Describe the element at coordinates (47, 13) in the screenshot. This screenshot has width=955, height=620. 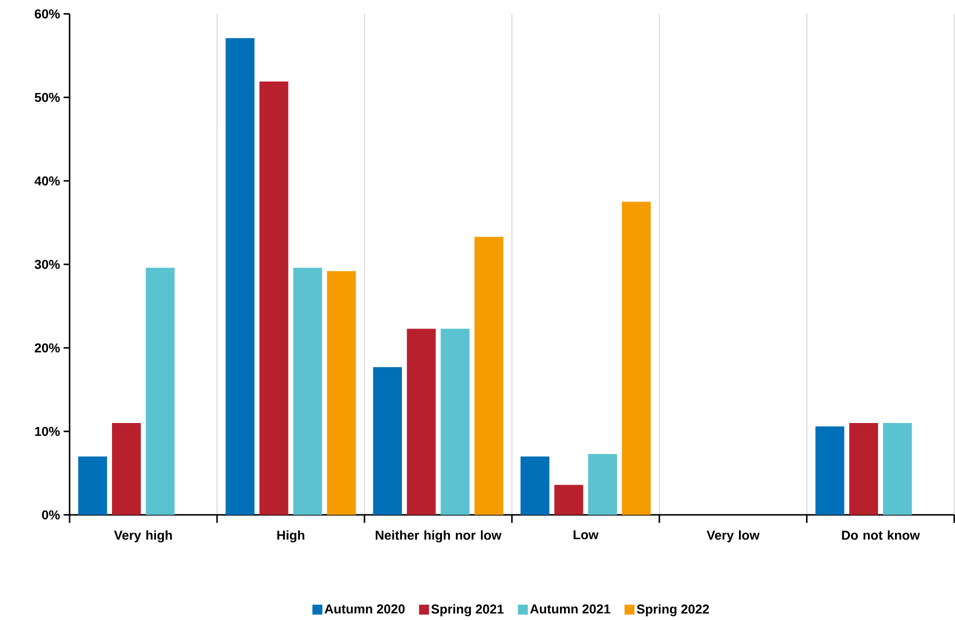
I see `y-tick-label: 60%` at that location.